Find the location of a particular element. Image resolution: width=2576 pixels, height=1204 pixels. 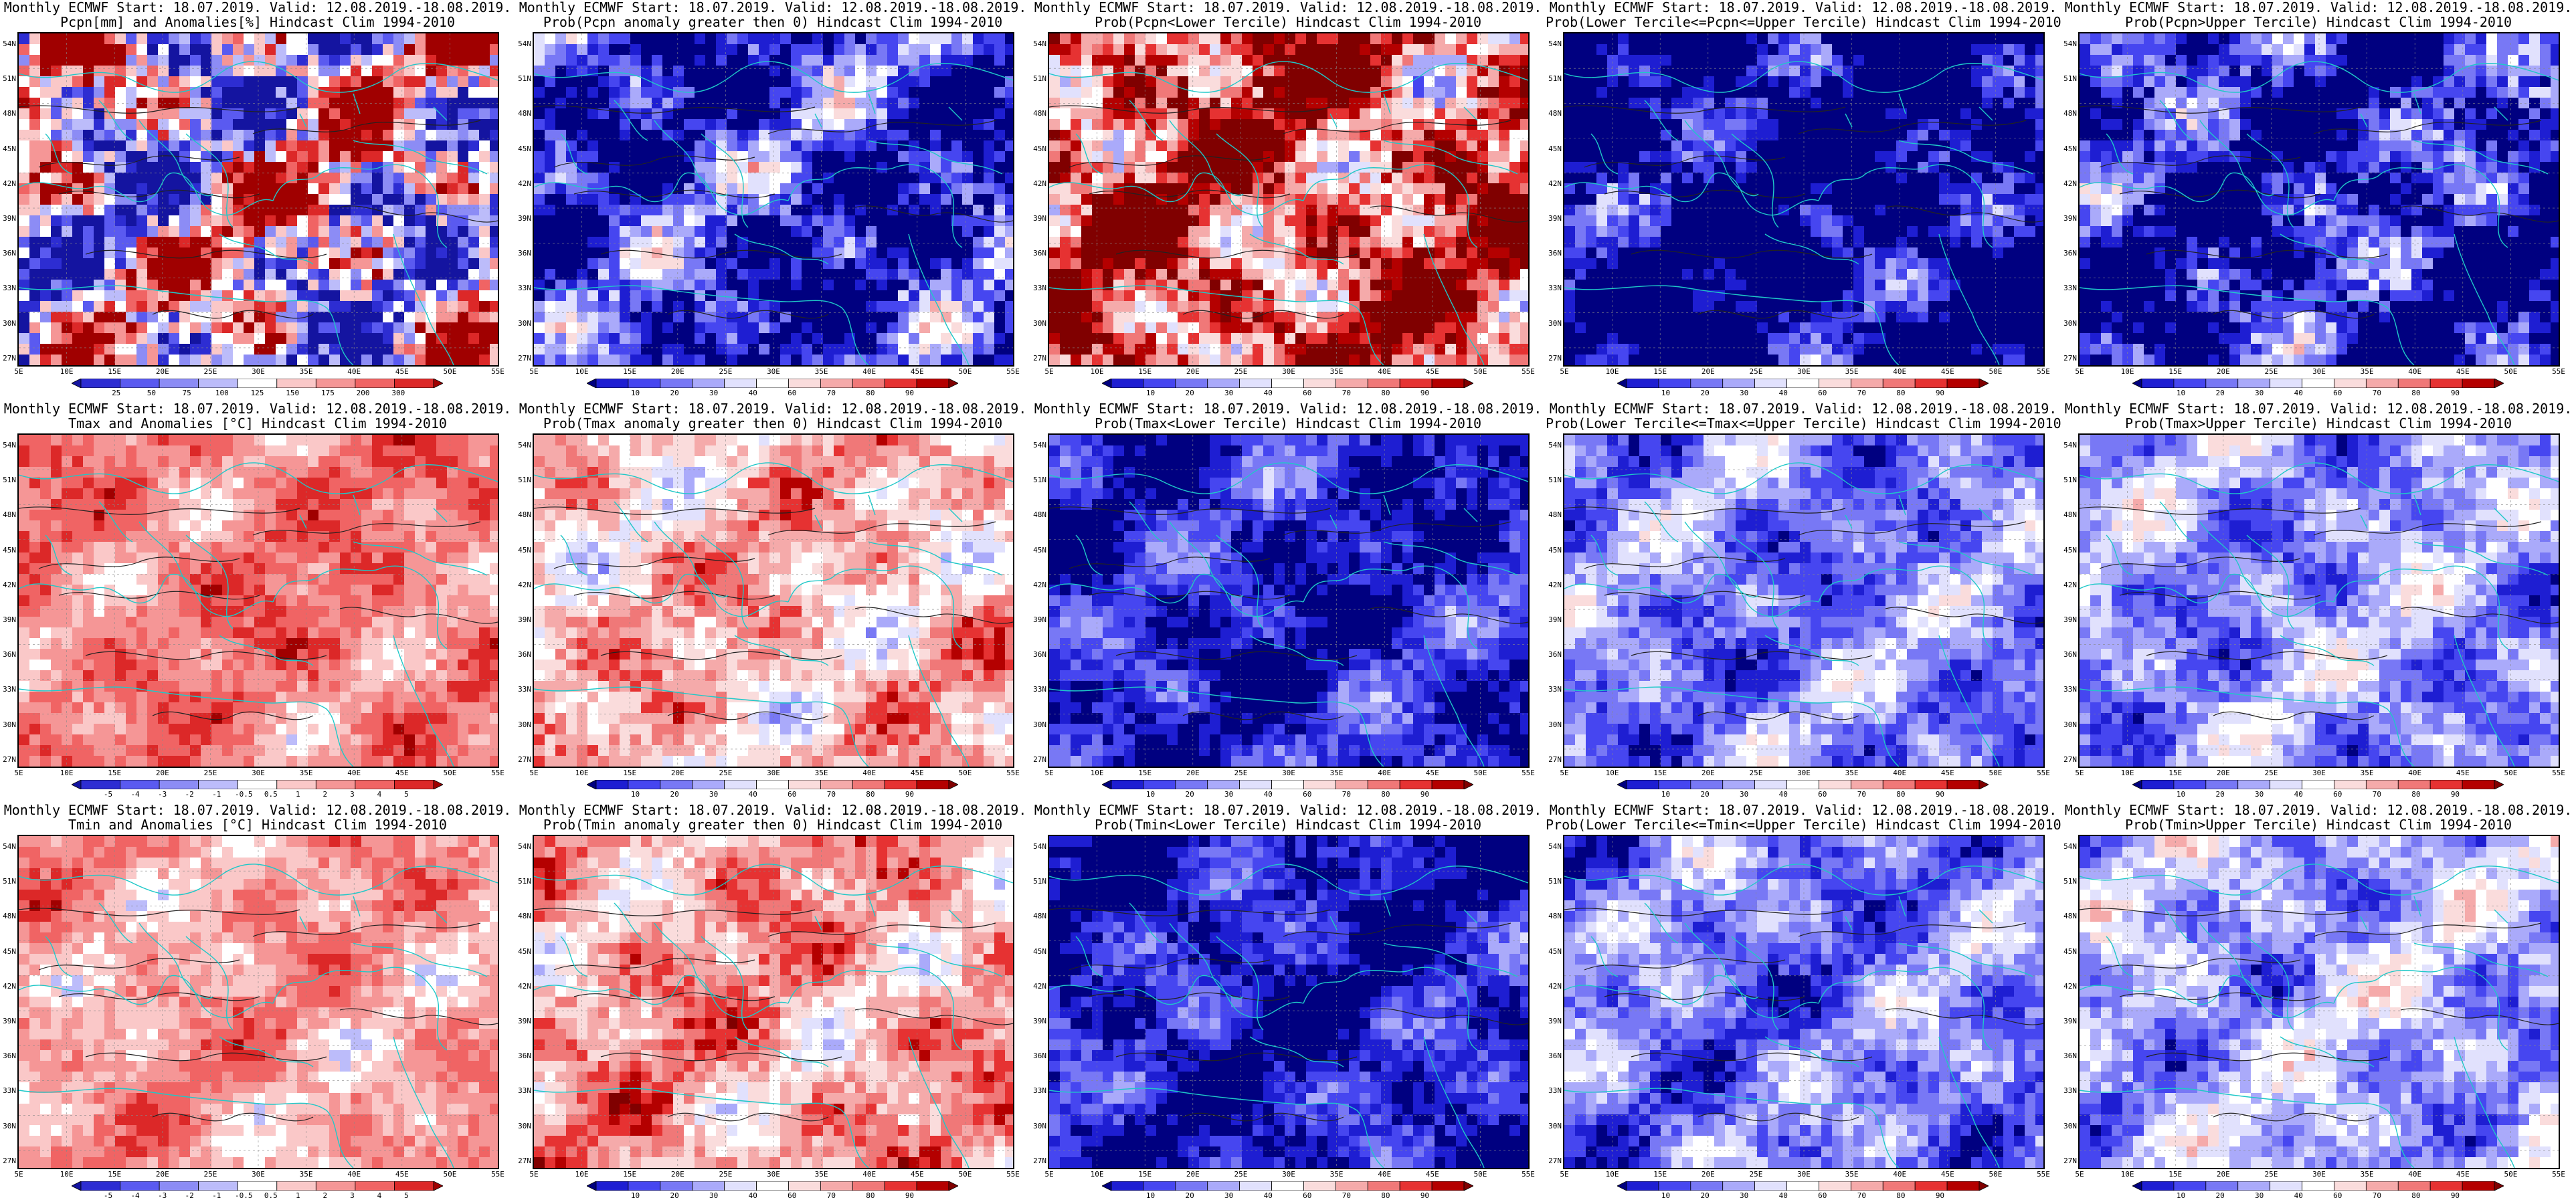

colorbar-label: 5 is located at coordinates (406, 795).